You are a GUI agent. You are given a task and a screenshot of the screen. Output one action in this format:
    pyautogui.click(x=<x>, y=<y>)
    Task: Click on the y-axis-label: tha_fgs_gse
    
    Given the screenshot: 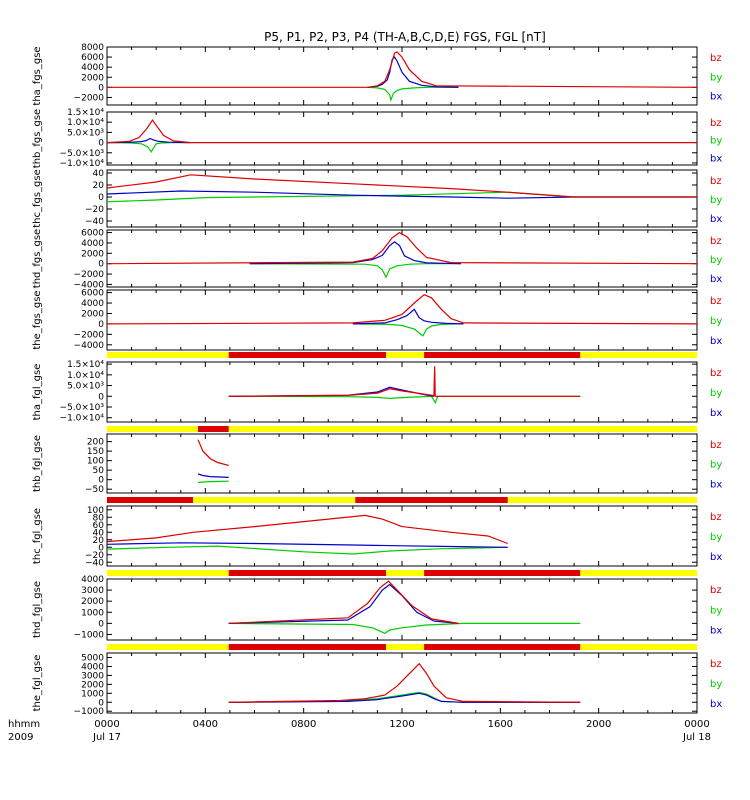 What is the action you would take?
    pyautogui.click(x=37, y=75)
    